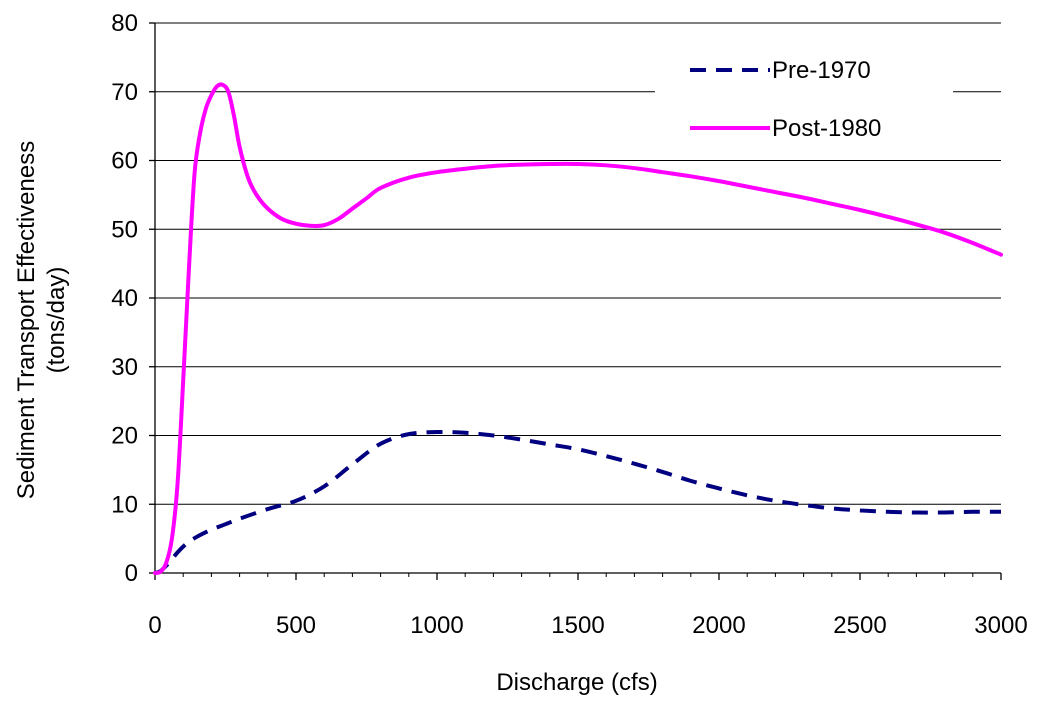 The height and width of the screenshot is (705, 1045). Describe the element at coordinates (859, 625) in the screenshot. I see `x-tick-label-2500: 2500` at that location.